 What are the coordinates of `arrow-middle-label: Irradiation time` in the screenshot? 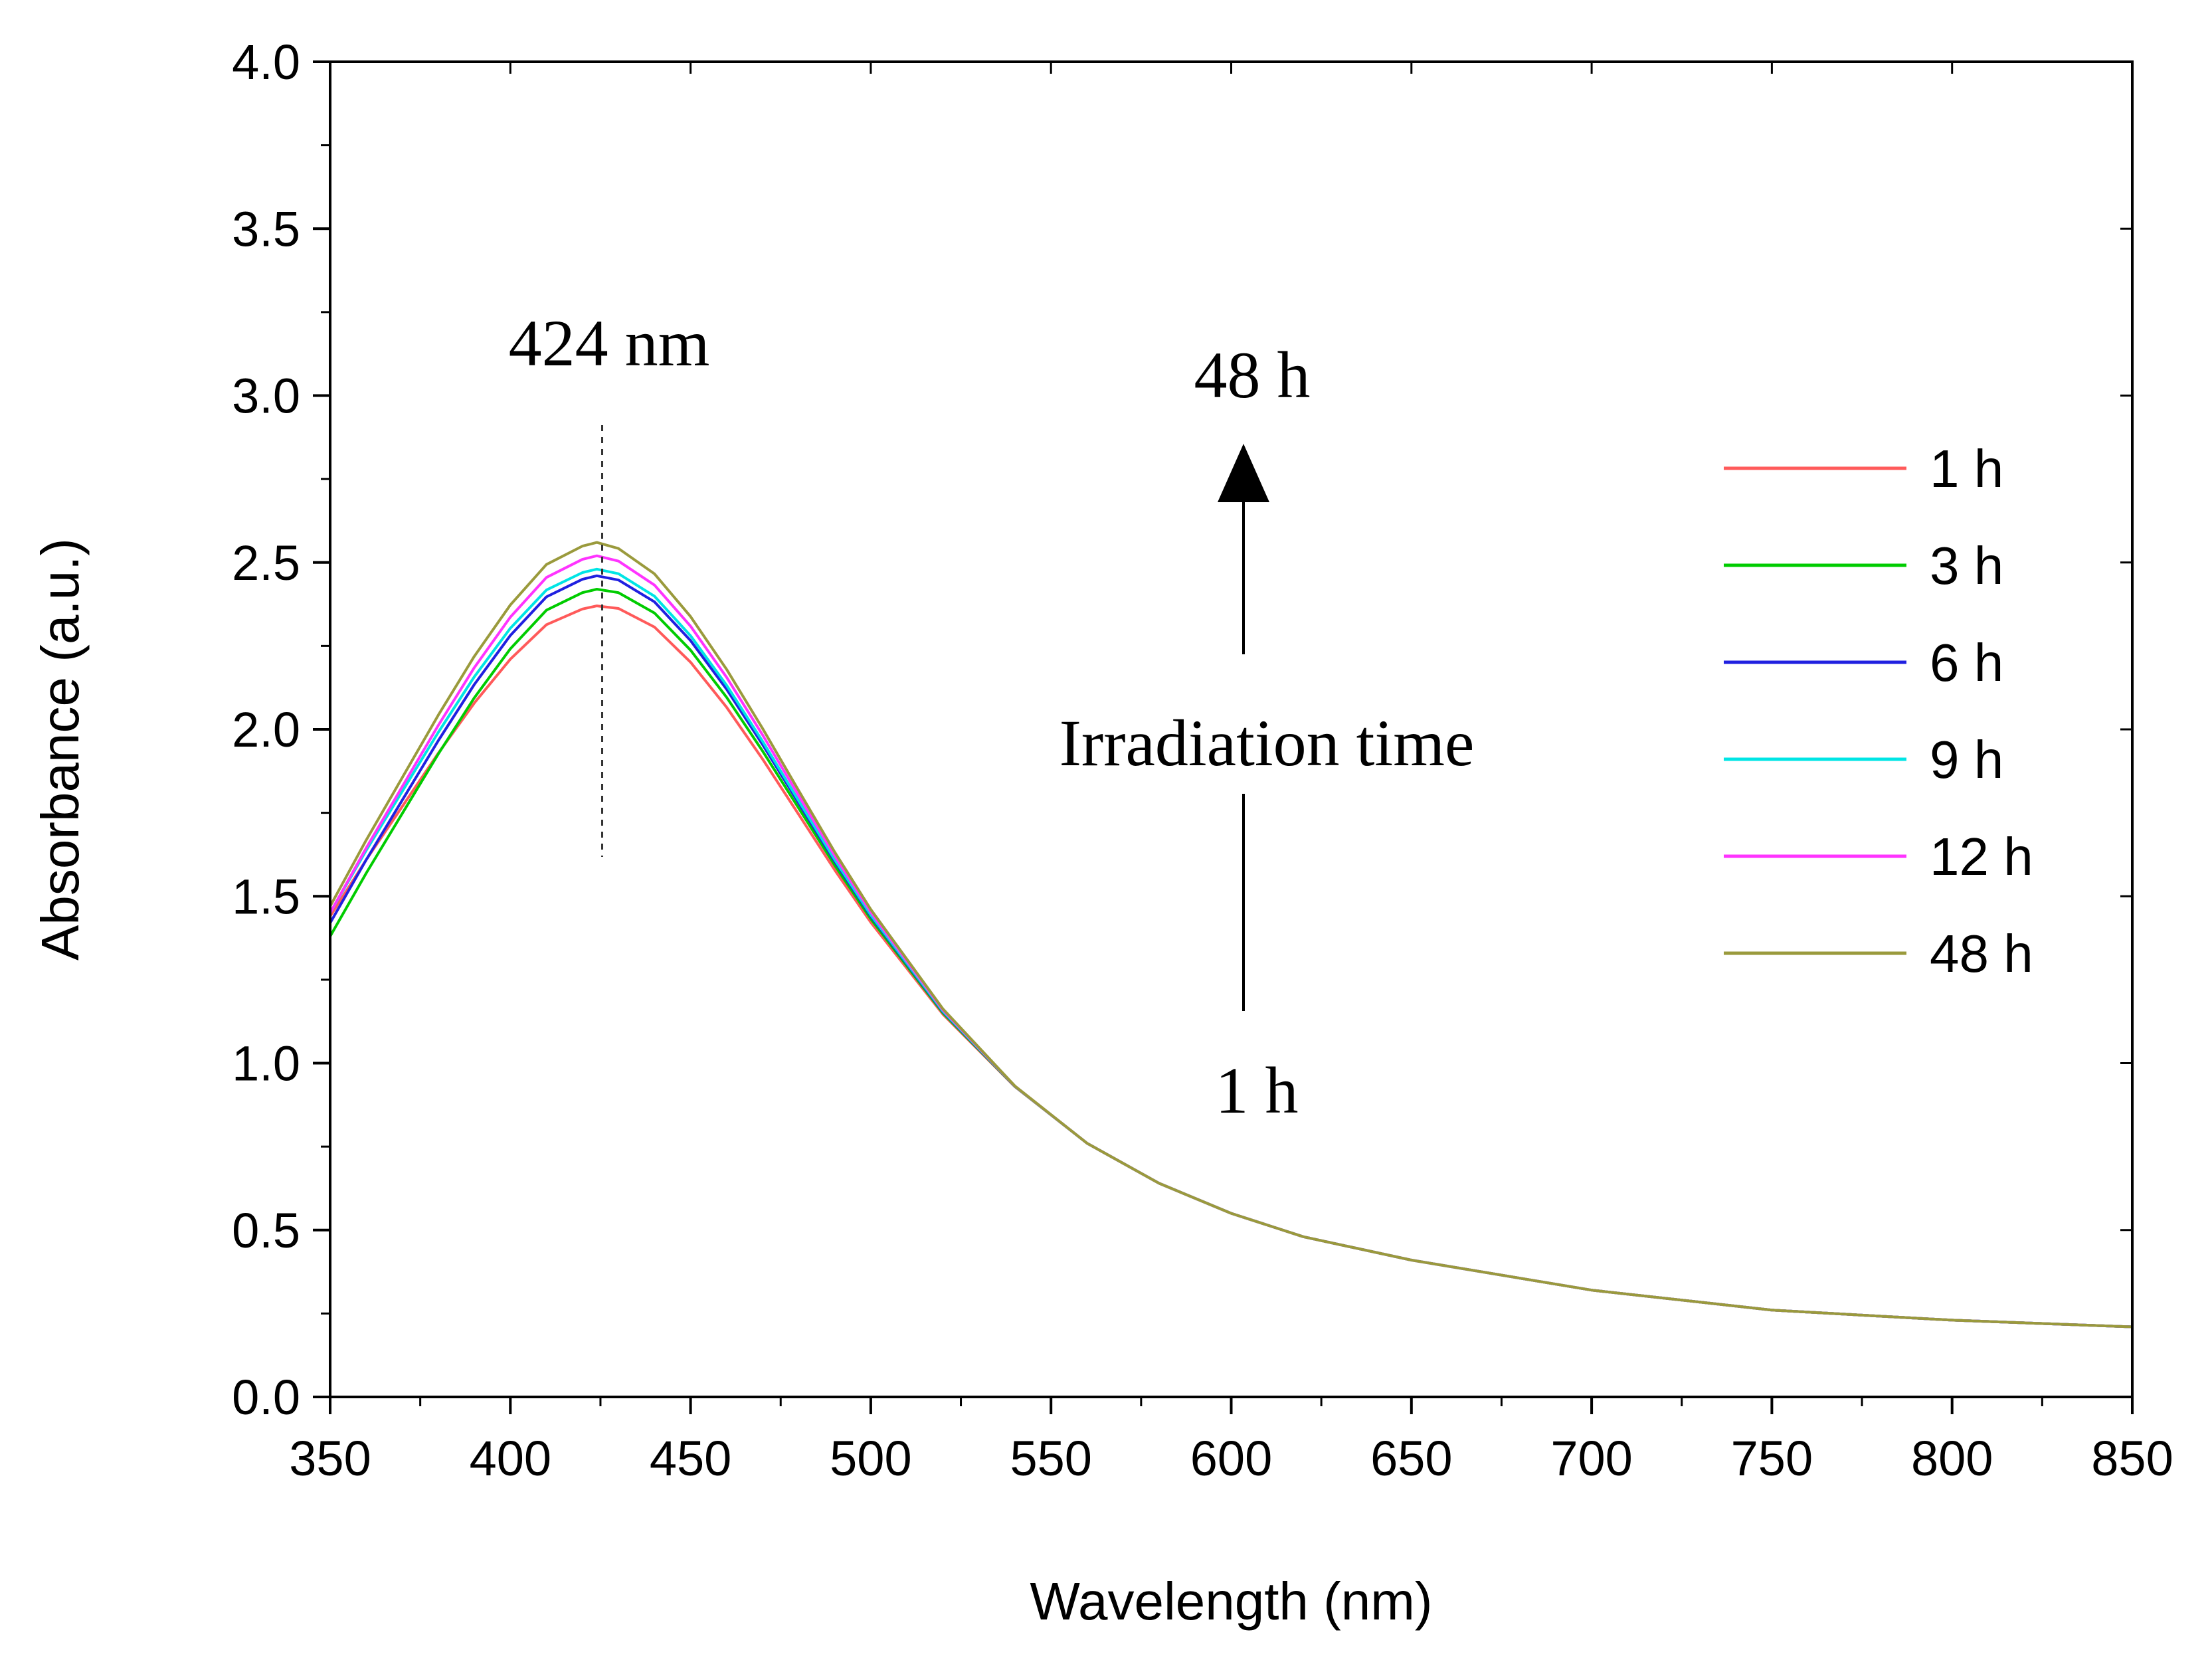 It's located at (1267, 743).